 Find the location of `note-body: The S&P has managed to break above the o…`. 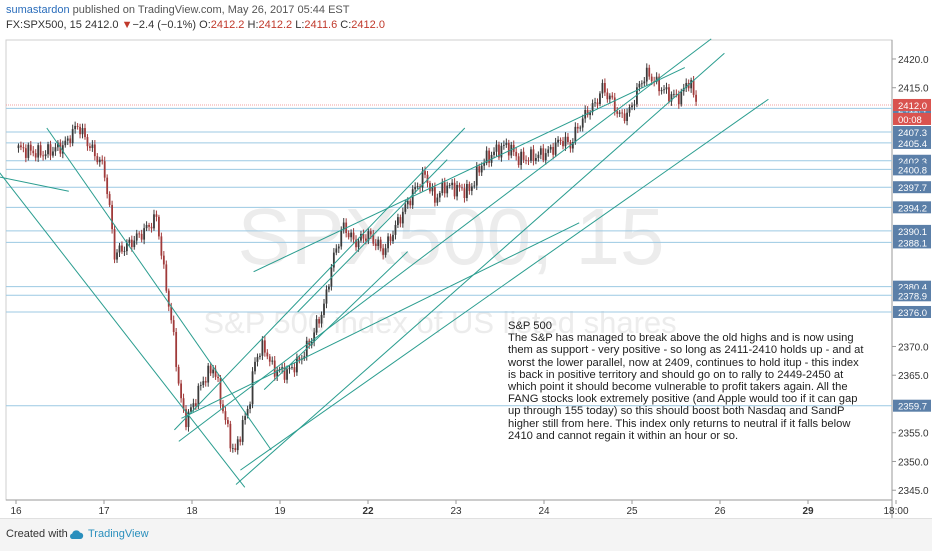

note-body: The S&P has managed to break above the o… is located at coordinates (686, 387).